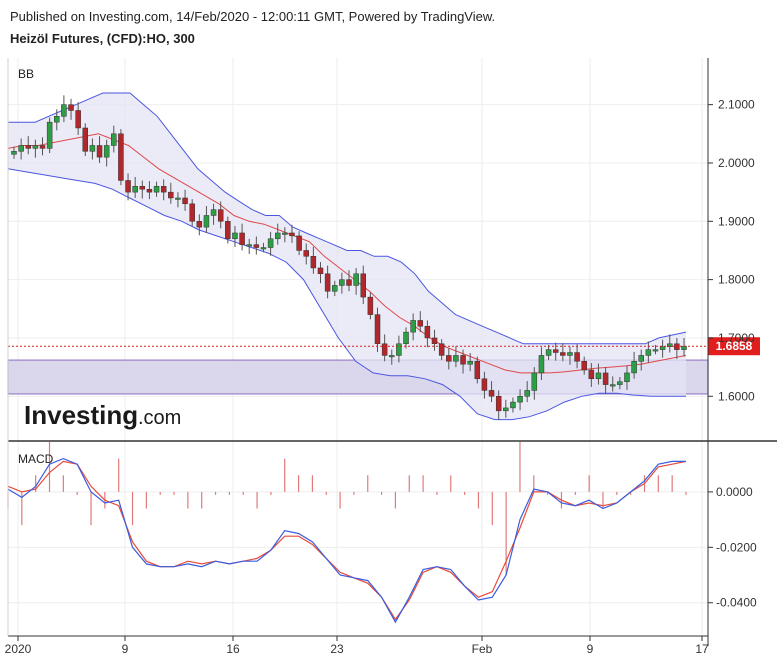  I want to click on investing-logo: Investing, so click(81, 415).